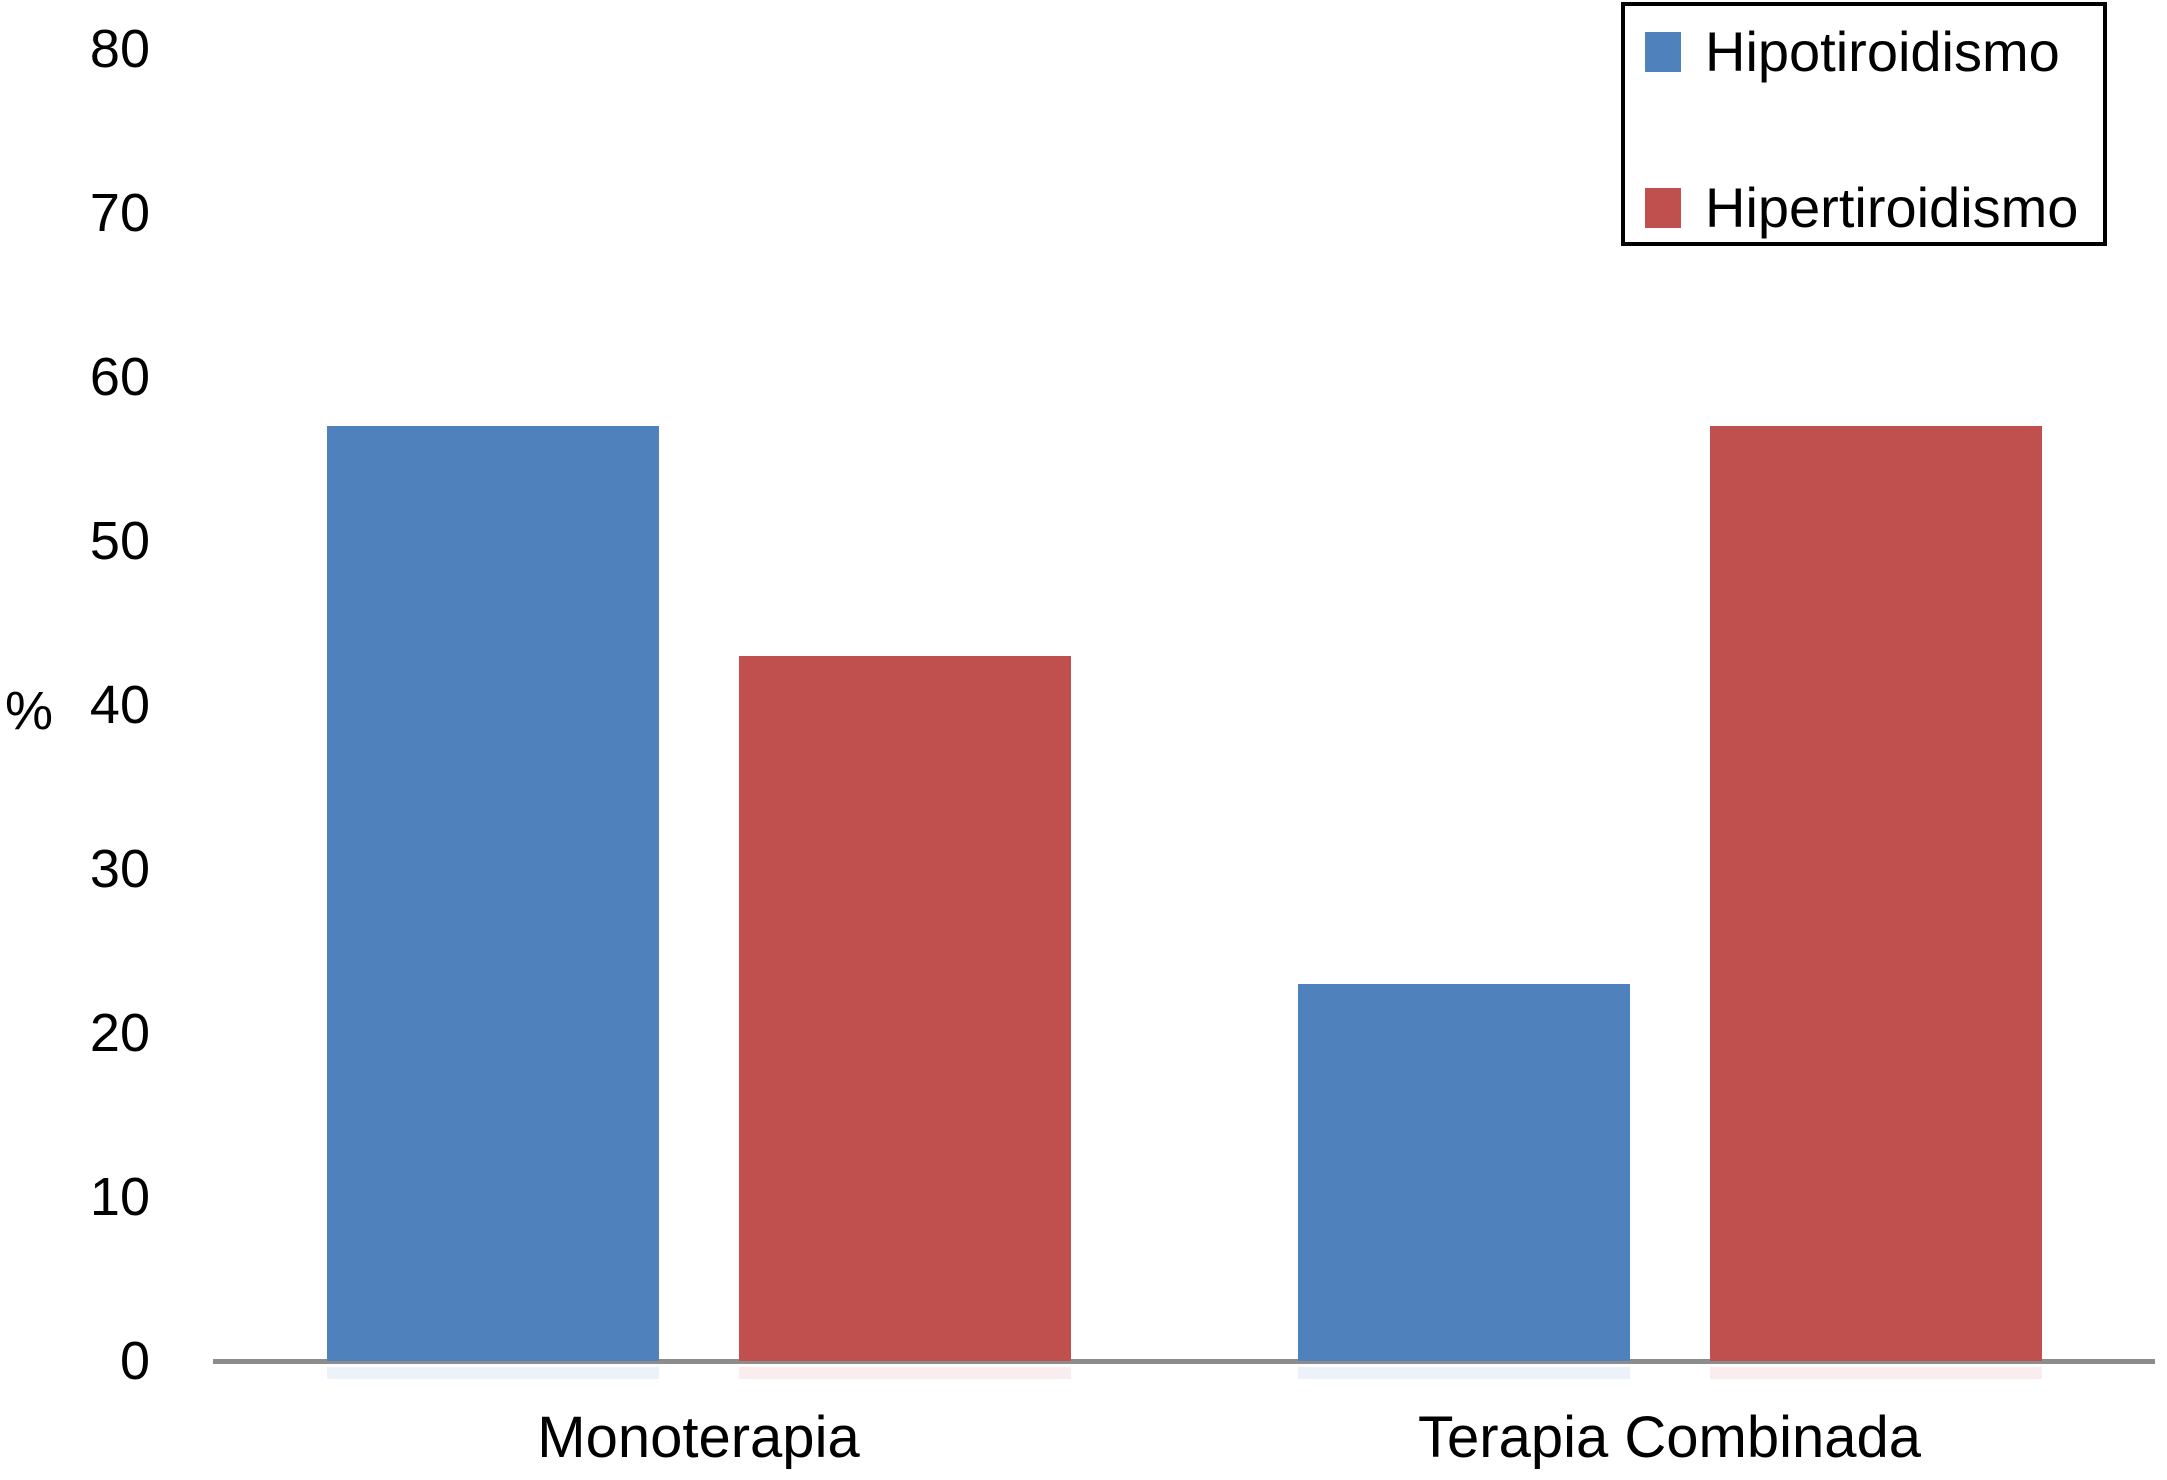 The width and height of the screenshot is (2167, 1480). What do you see at coordinates (134, 1361) in the screenshot?
I see `y-tick-label: 0` at bounding box center [134, 1361].